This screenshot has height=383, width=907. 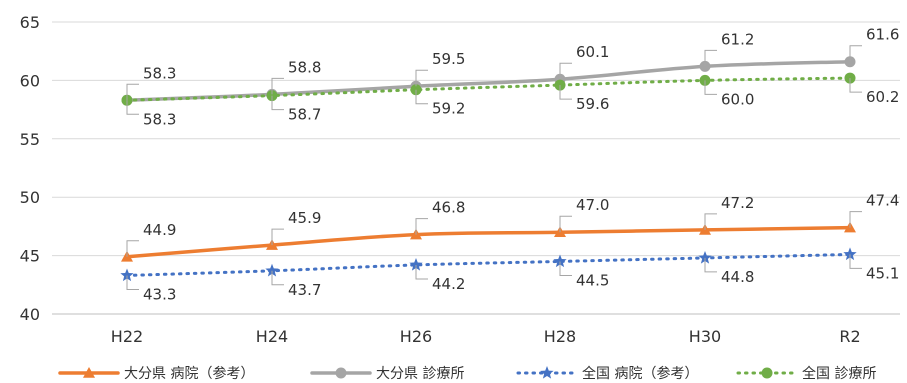 I want to click on national-clinic-data-label: 60.2, so click(x=882, y=97).